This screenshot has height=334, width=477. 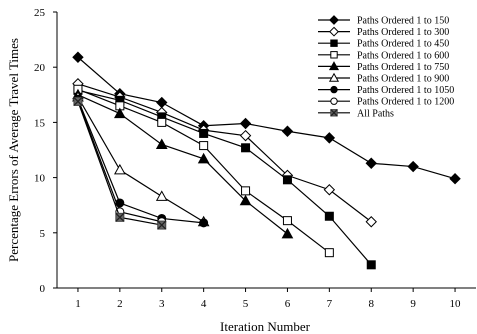 What do you see at coordinates (403, 55) in the screenshot?
I see `legend-label: Paths Ordered 1 to 600` at bounding box center [403, 55].